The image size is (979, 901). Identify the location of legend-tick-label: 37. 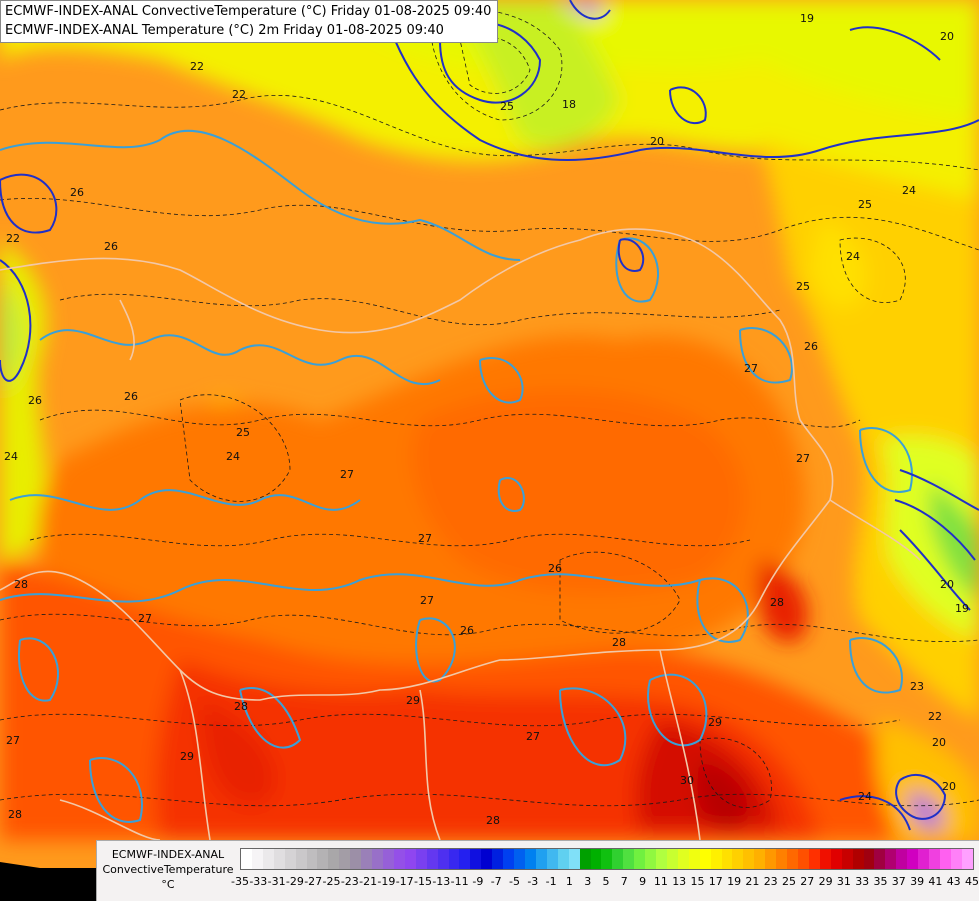
(898, 881).